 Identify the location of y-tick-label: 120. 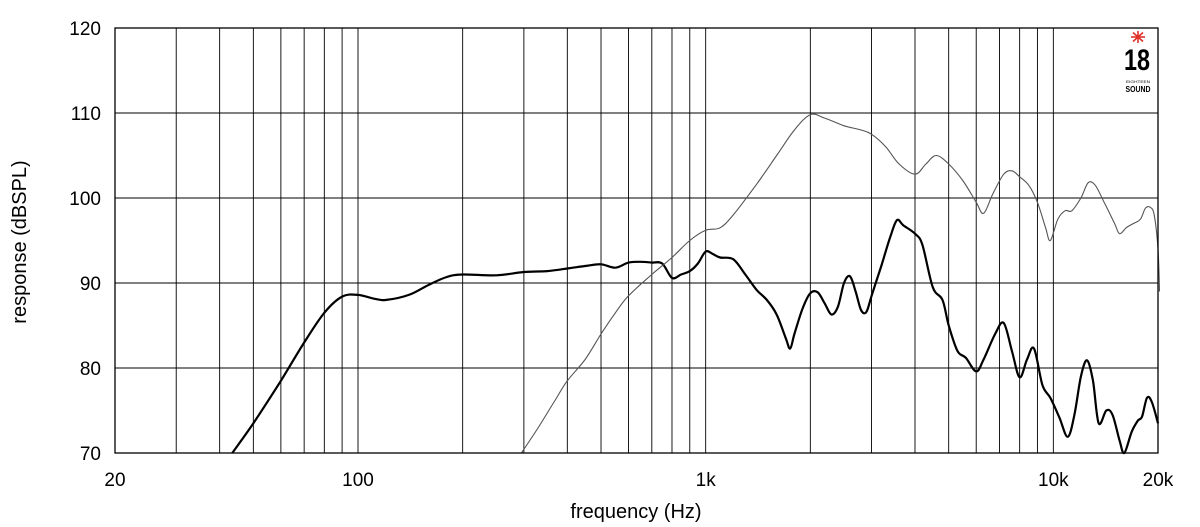
(85, 29).